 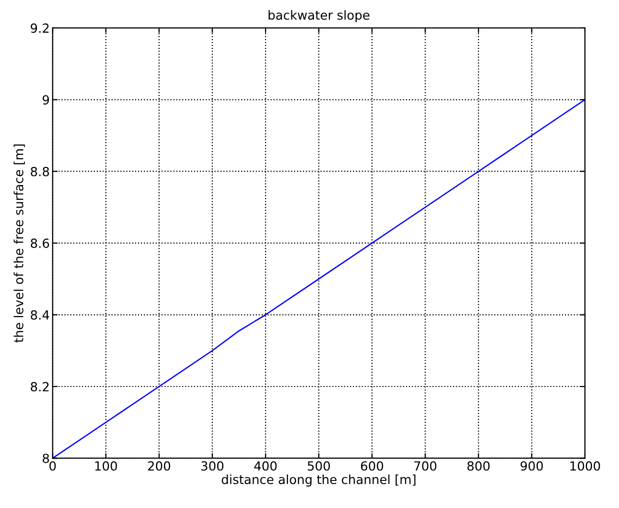 What do you see at coordinates (372, 466) in the screenshot?
I see `x-tick-label: 600` at bounding box center [372, 466].